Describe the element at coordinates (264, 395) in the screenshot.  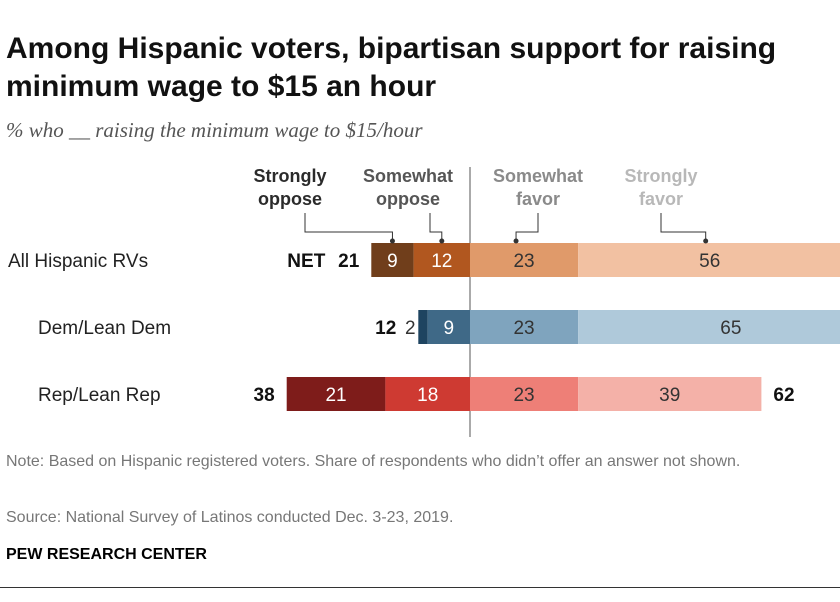
I see `net-oppose-value: 38` at that location.